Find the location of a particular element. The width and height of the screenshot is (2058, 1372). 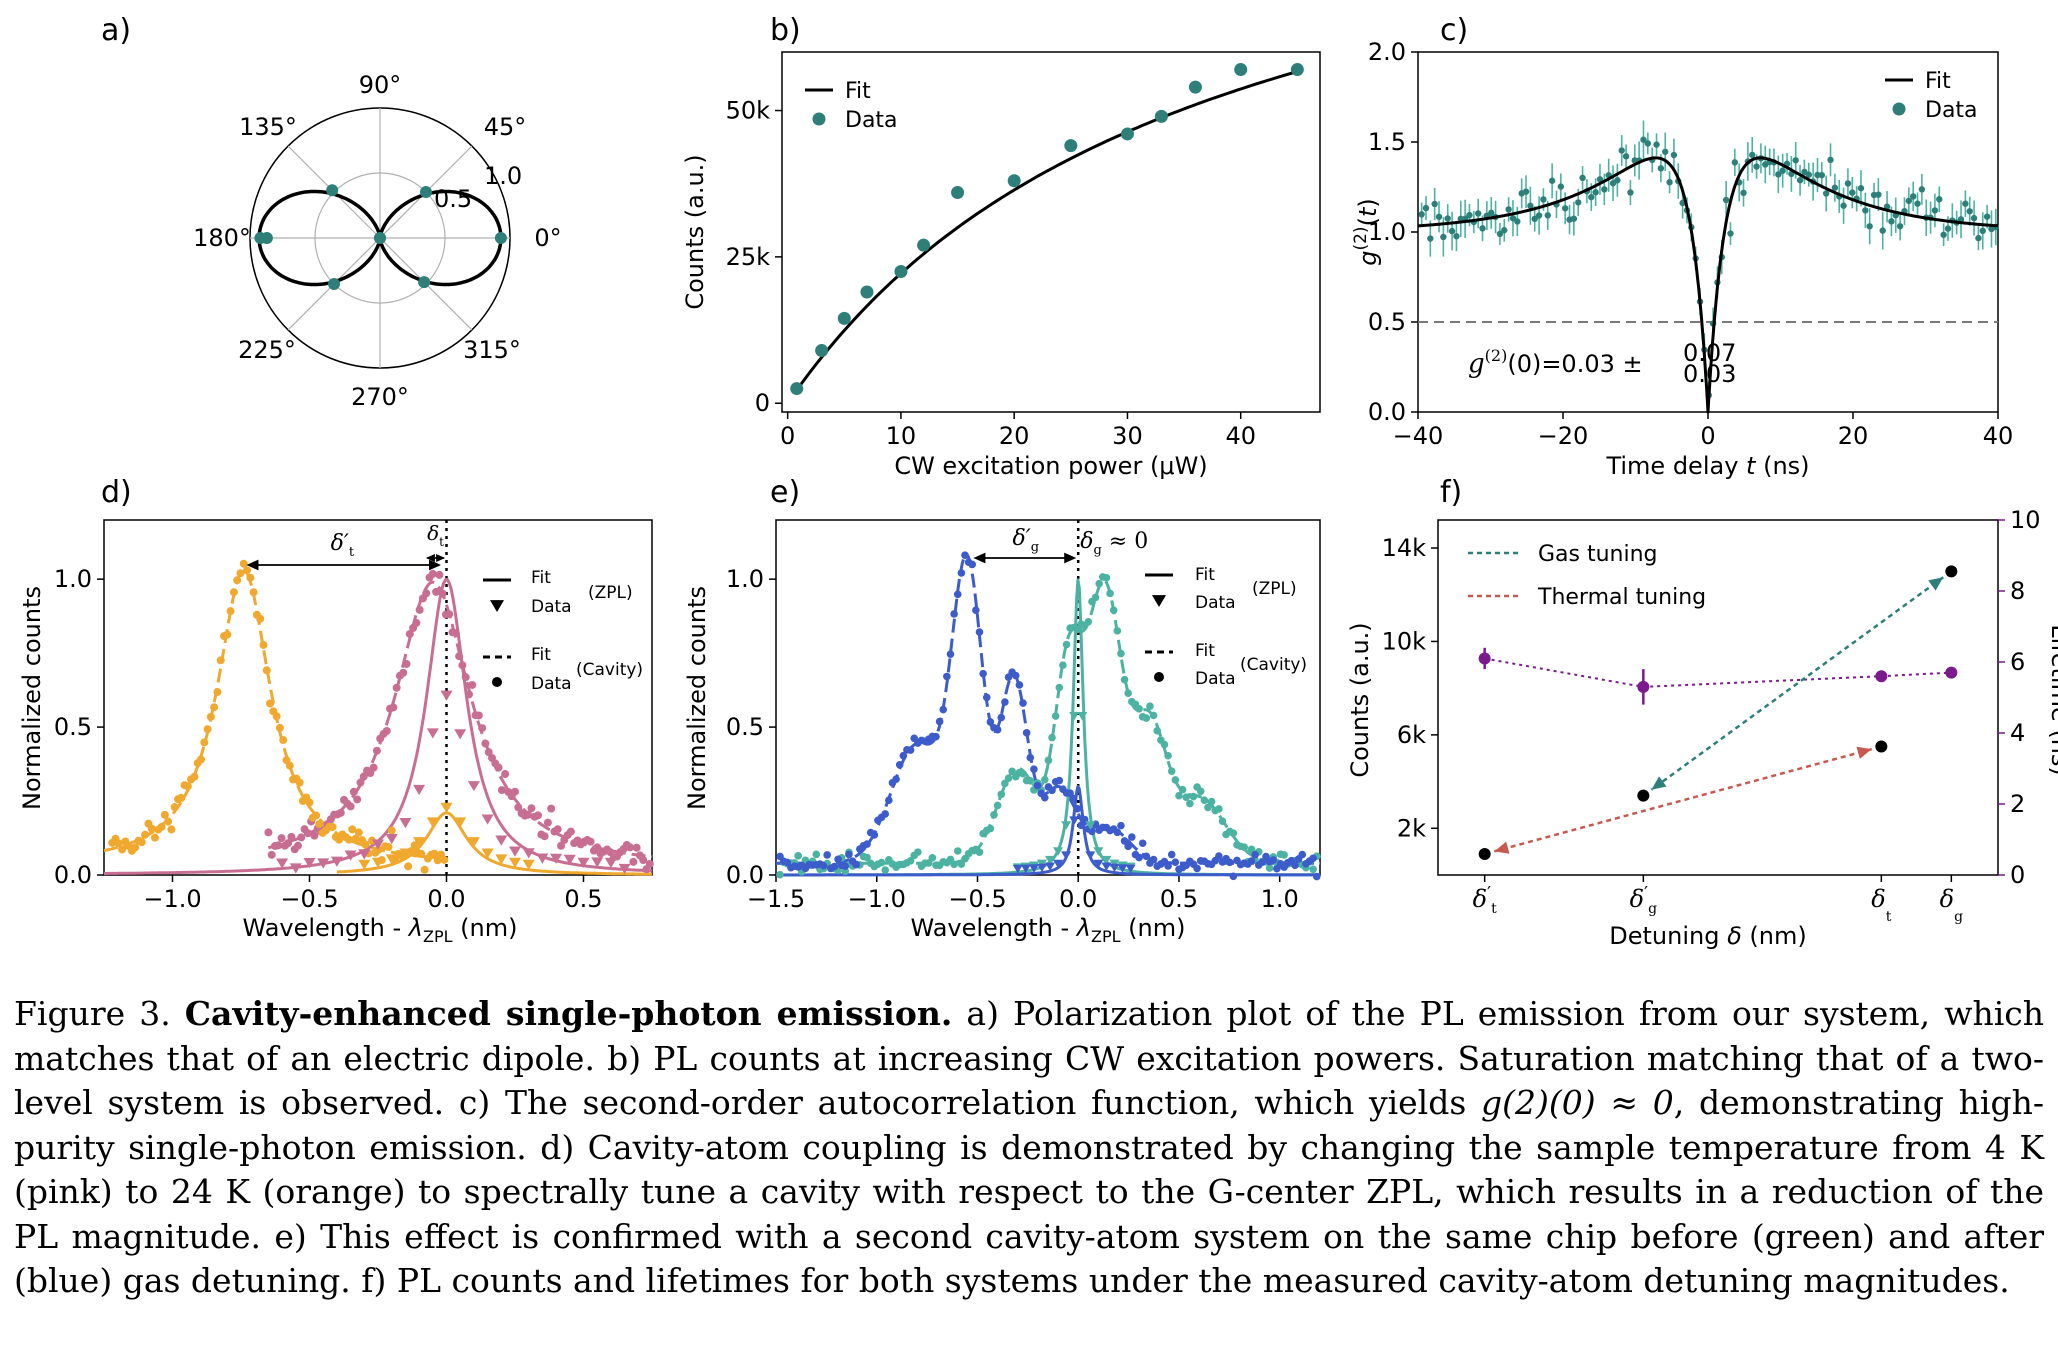

x-category-label: δ′g is located at coordinates (1644, 900).